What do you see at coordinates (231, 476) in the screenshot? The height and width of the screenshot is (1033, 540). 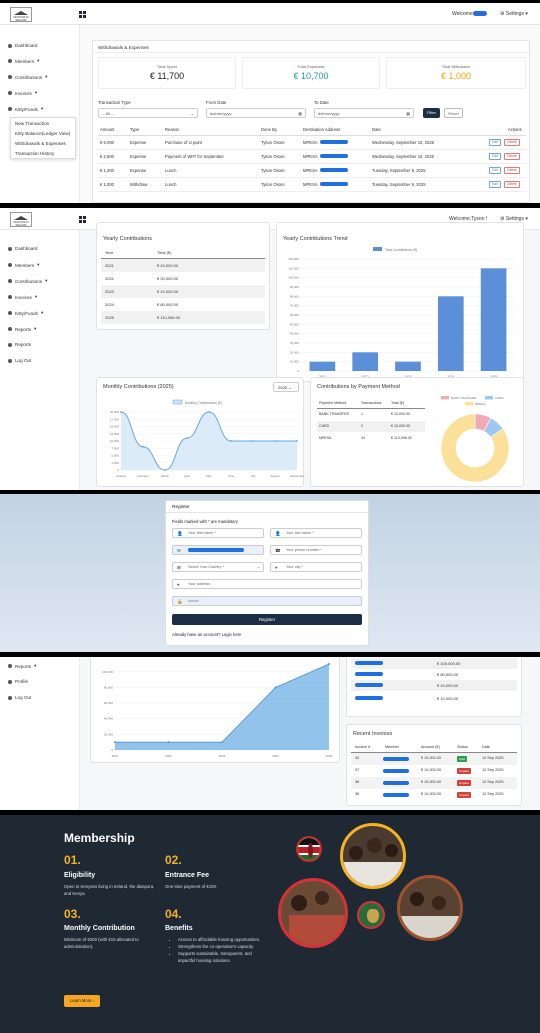 I see `x-tick-label: June` at bounding box center [231, 476].